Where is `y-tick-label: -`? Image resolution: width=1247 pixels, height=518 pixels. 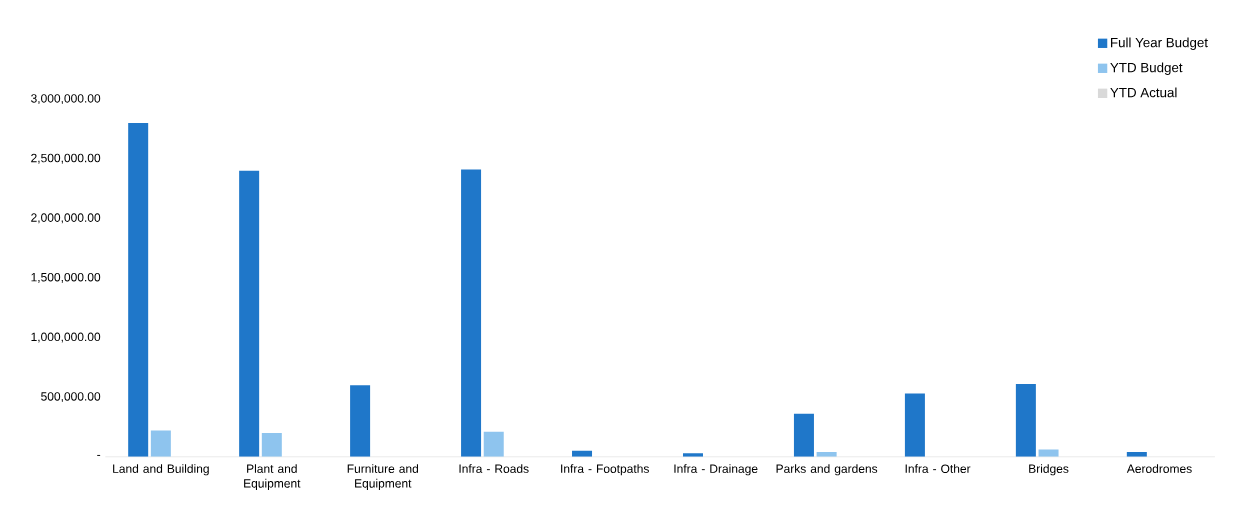 y-tick-label: - is located at coordinates (99, 455).